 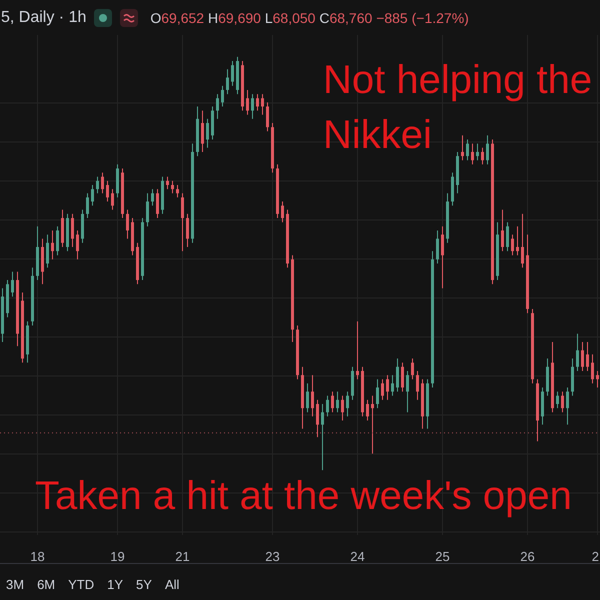 What do you see at coordinates (442, 556) in the screenshot?
I see `x-tick-label: 25` at bounding box center [442, 556].